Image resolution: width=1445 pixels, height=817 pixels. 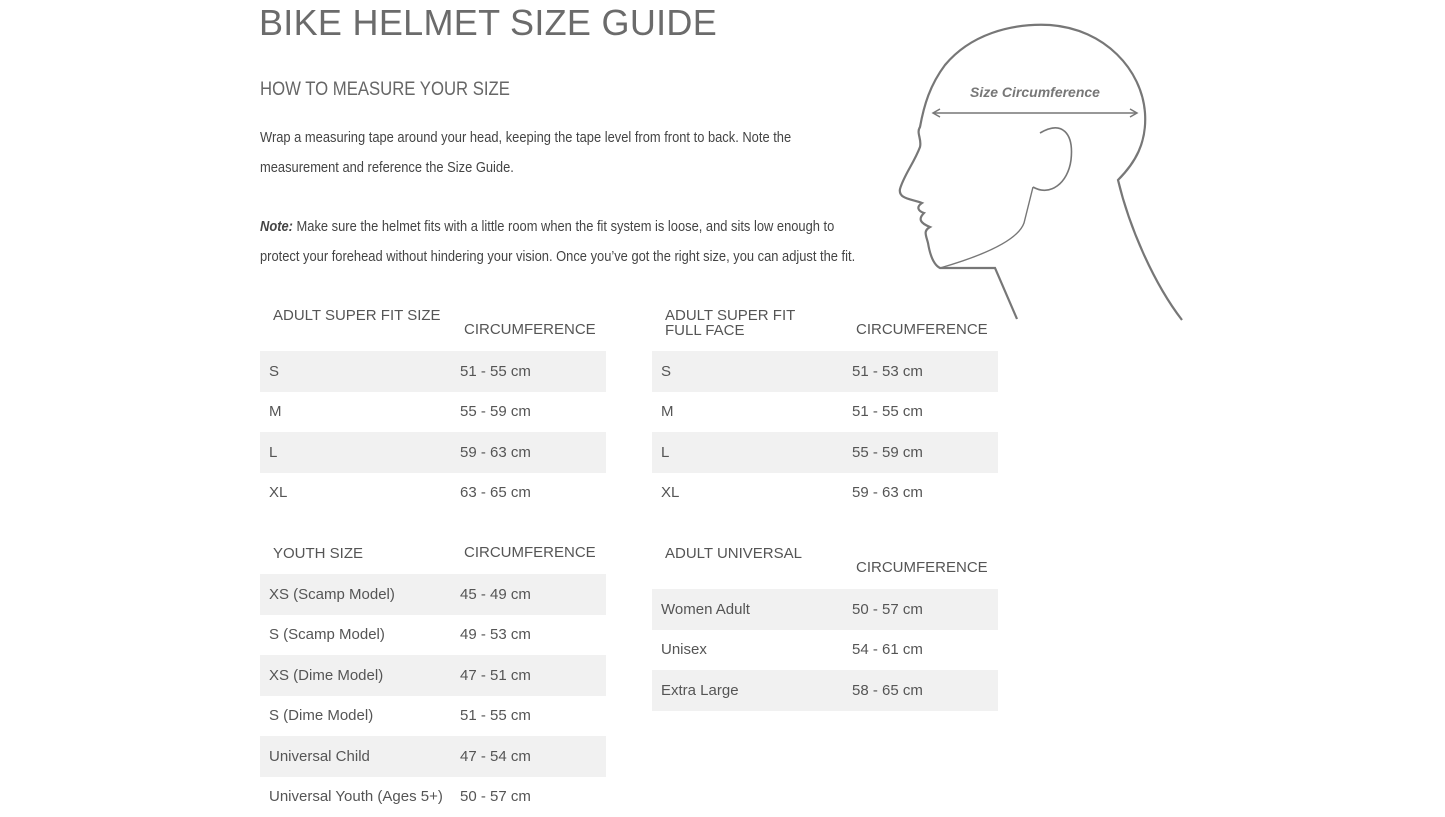 What do you see at coordinates (925, 371) in the screenshot?
I see `circumference-cell: 51 - 53 cm` at bounding box center [925, 371].